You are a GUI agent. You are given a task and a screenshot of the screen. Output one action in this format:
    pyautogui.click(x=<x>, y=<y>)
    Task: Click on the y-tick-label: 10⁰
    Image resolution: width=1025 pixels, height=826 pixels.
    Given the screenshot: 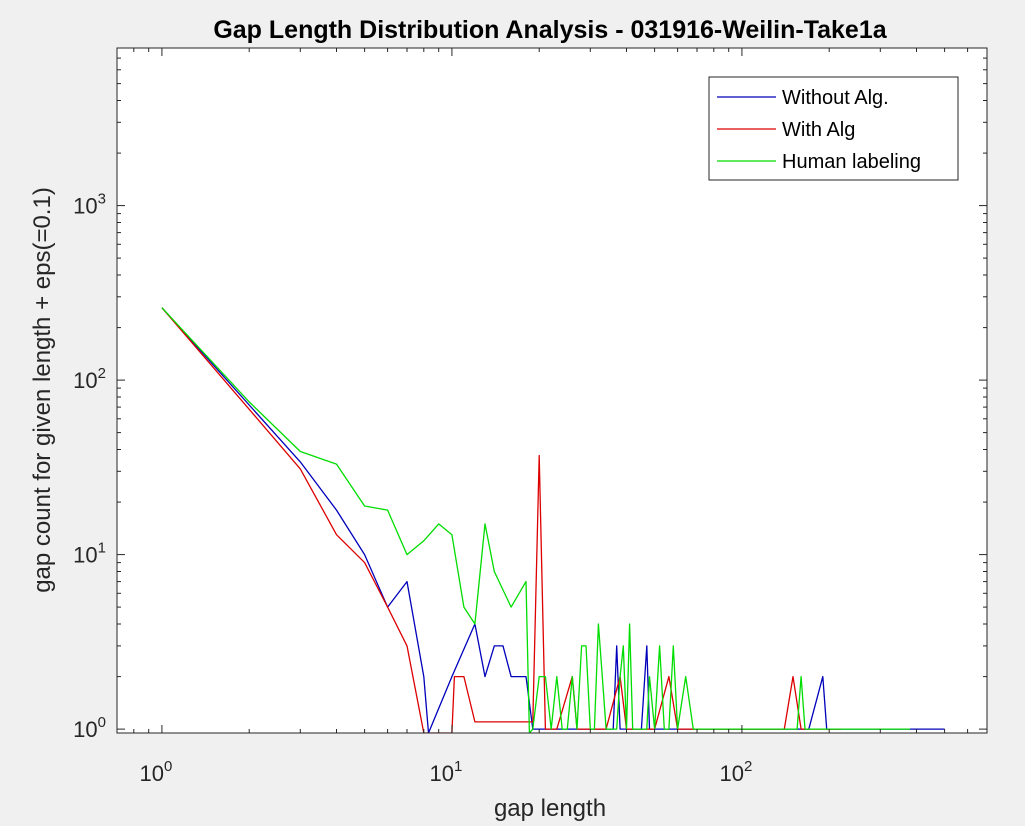 What is the action you would take?
    pyautogui.click(x=89, y=728)
    